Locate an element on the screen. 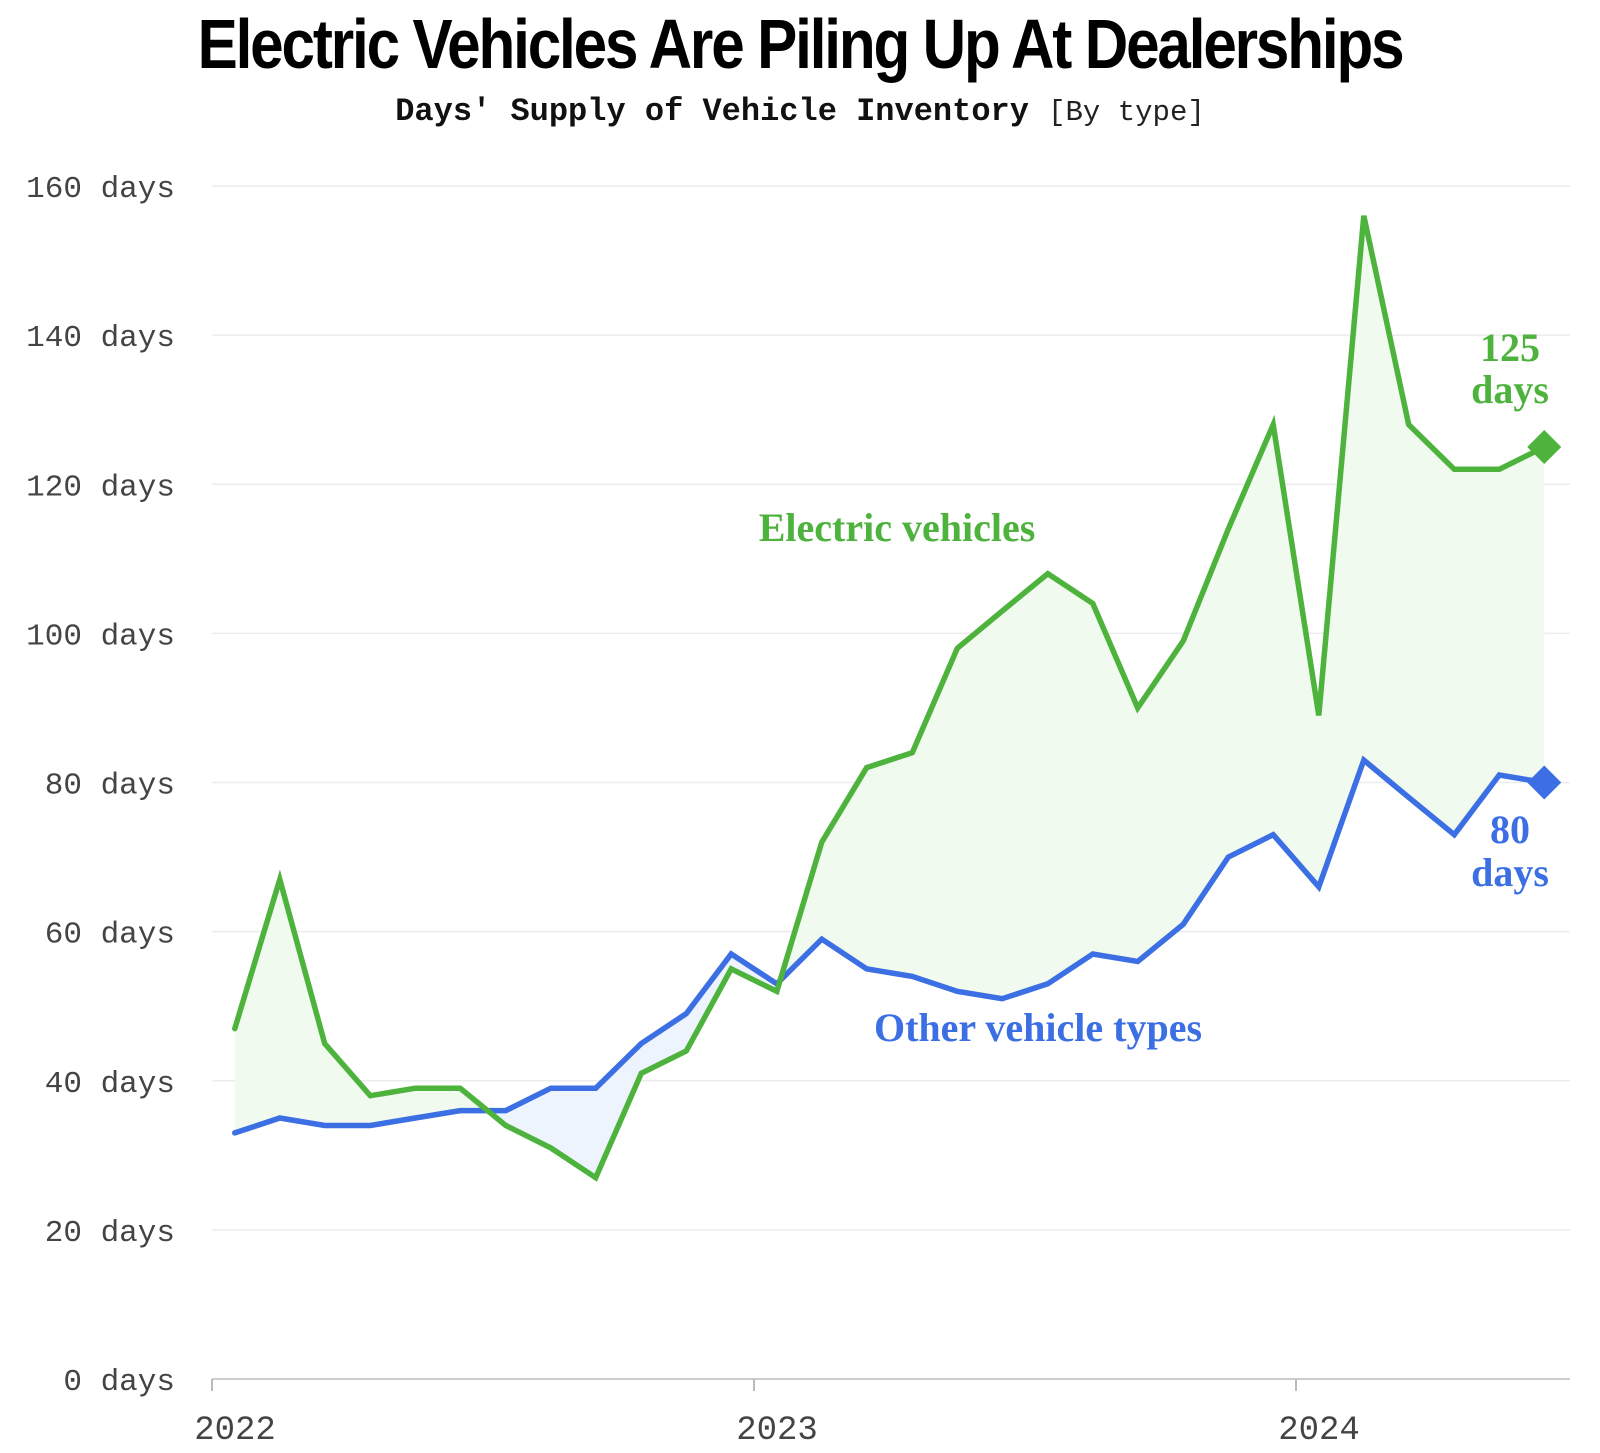 Image resolution: width=1600 pixels, height=1453 pixels. x-tick-label: 2024 is located at coordinates (1319, 1431).